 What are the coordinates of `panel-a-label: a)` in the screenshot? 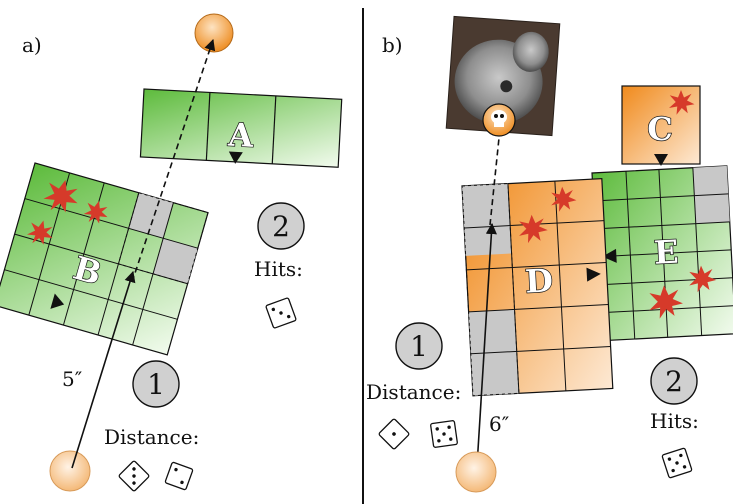 It's located at (32, 45).